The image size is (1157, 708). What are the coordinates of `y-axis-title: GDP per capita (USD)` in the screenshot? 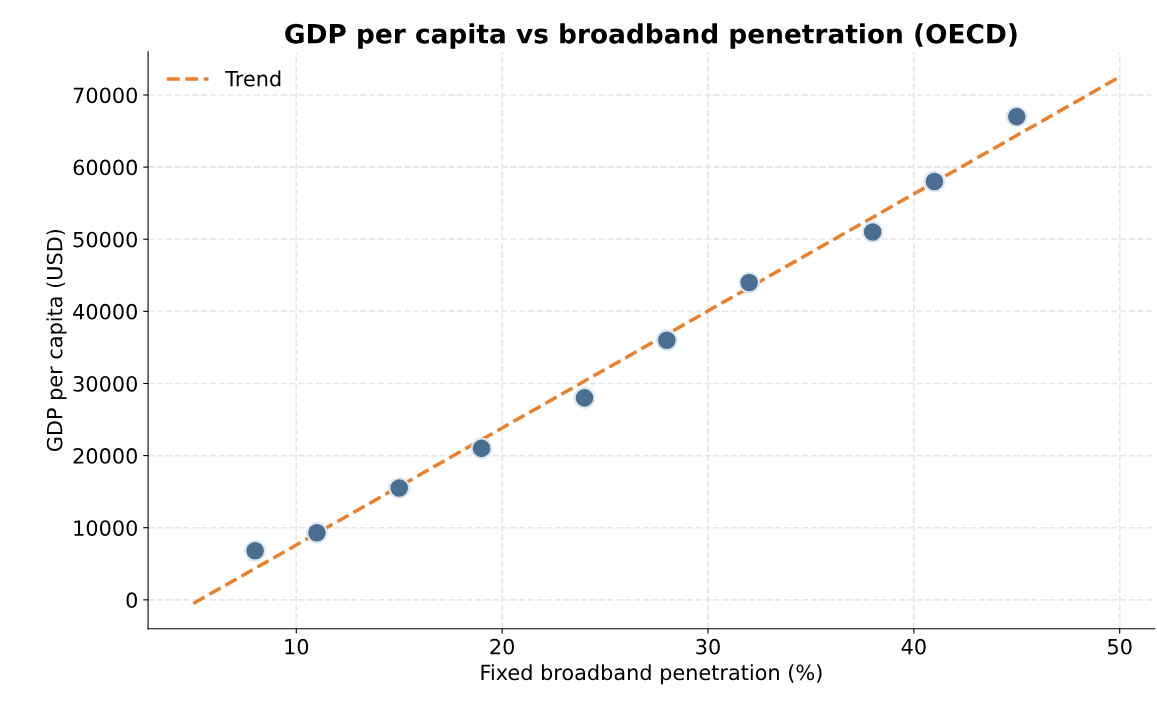 It's located at (56, 340).